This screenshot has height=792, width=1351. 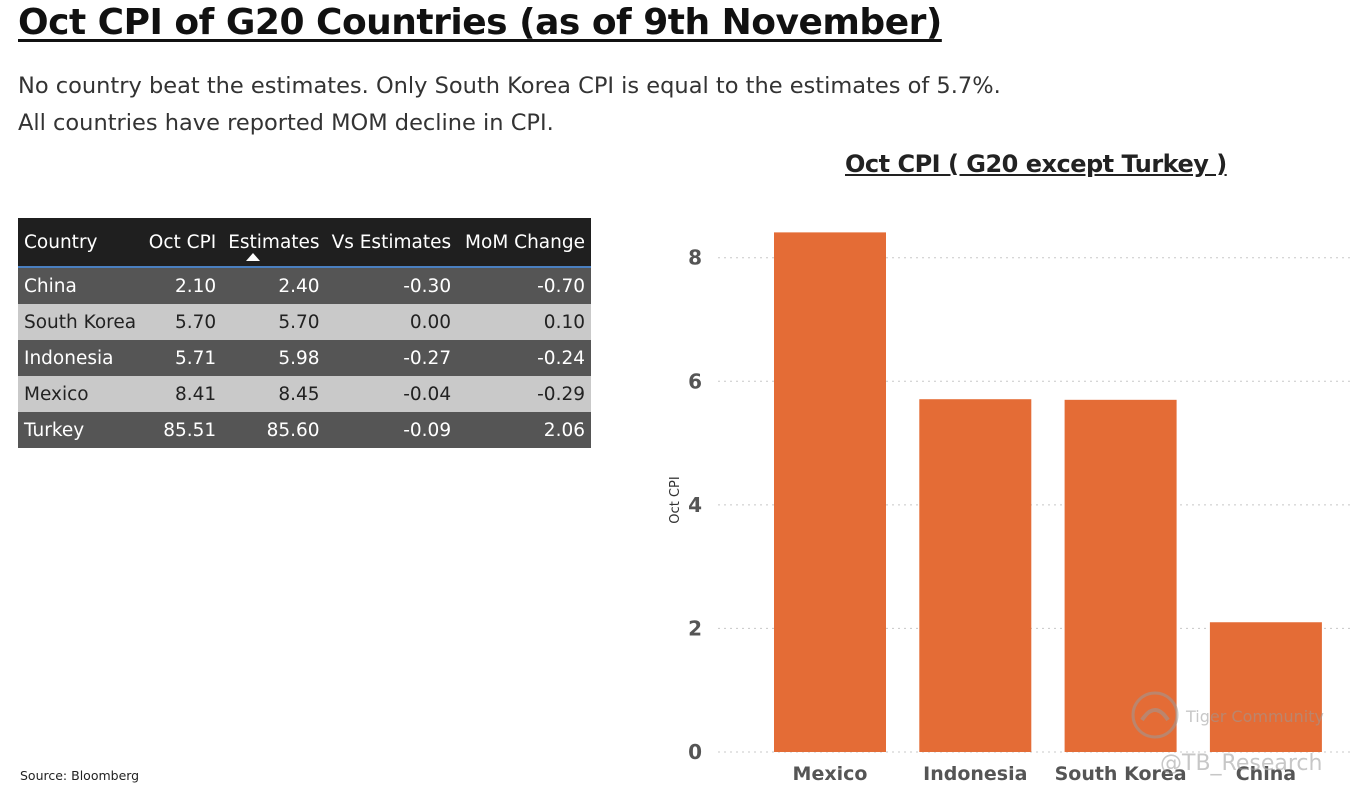 I want to click on x-tick-label: South Korea, so click(x=1121, y=774).